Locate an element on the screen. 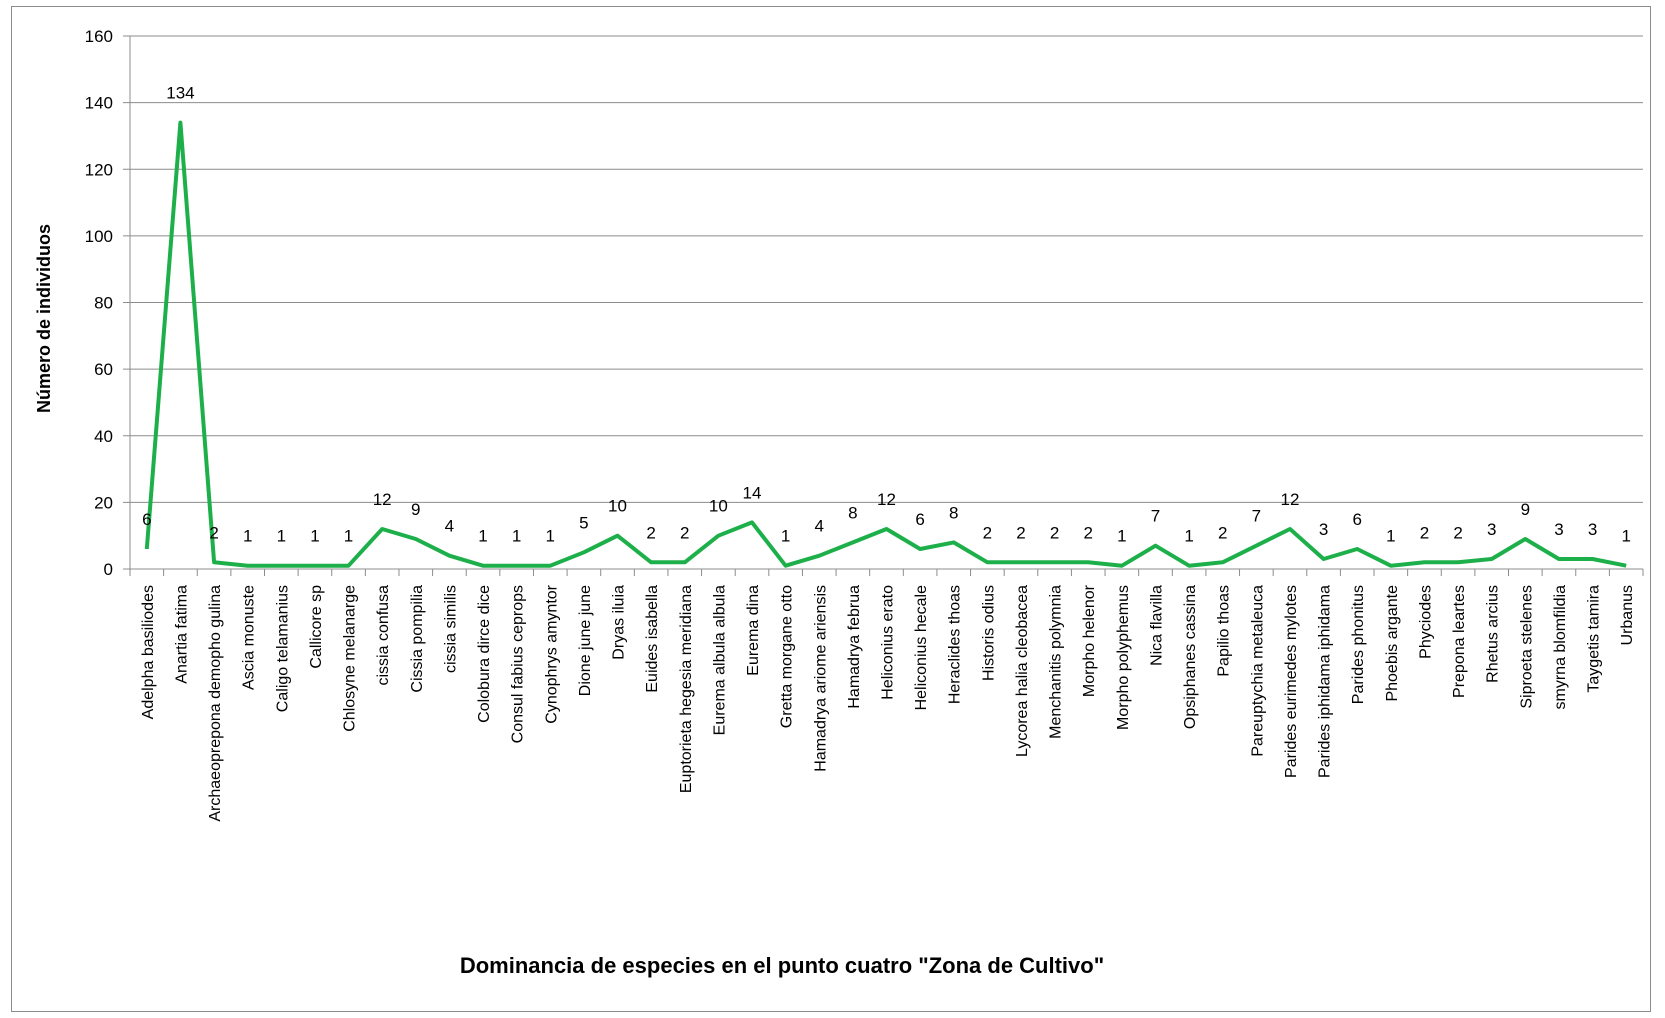 This screenshot has width=1665, height=1018. category-label: smyrna blomfildia is located at coordinates (1560, 647).